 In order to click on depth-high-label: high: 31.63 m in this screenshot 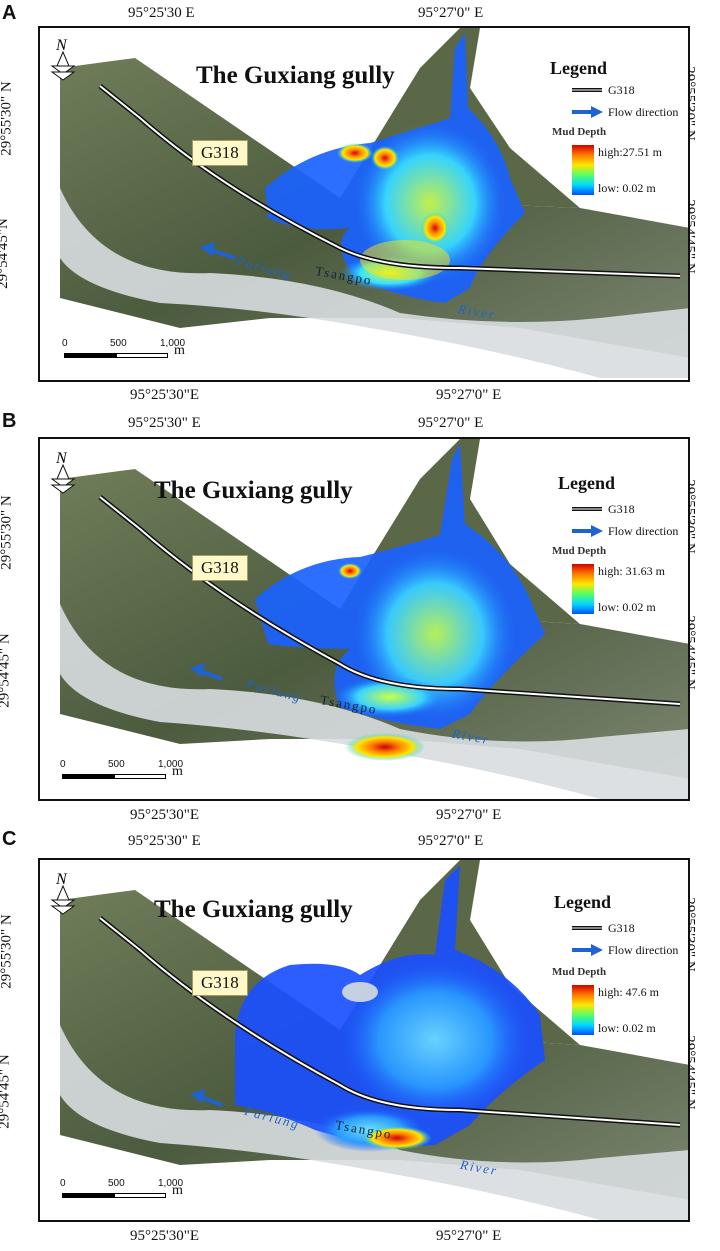, I will do `click(632, 571)`.